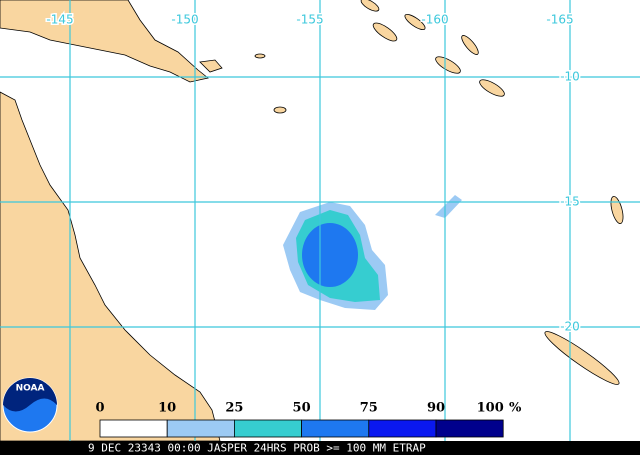  Describe the element at coordinates (104, 41) in the screenshot. I see `new-guinea` at that location.